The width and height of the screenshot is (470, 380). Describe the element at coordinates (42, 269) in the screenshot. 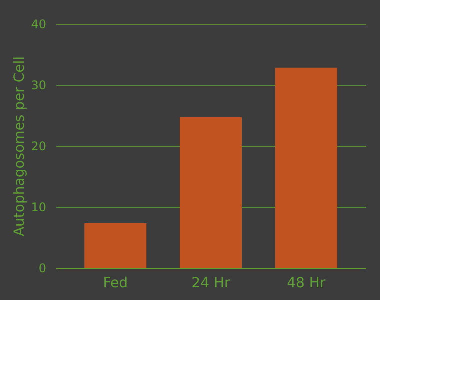

I see `y-tick-label: 0` at that location.